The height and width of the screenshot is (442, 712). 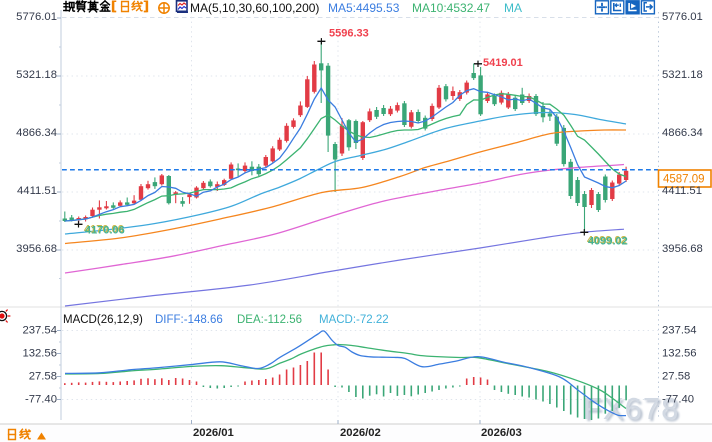 I want to click on svg-text: DIFF:-148.66, so click(x=189, y=320).